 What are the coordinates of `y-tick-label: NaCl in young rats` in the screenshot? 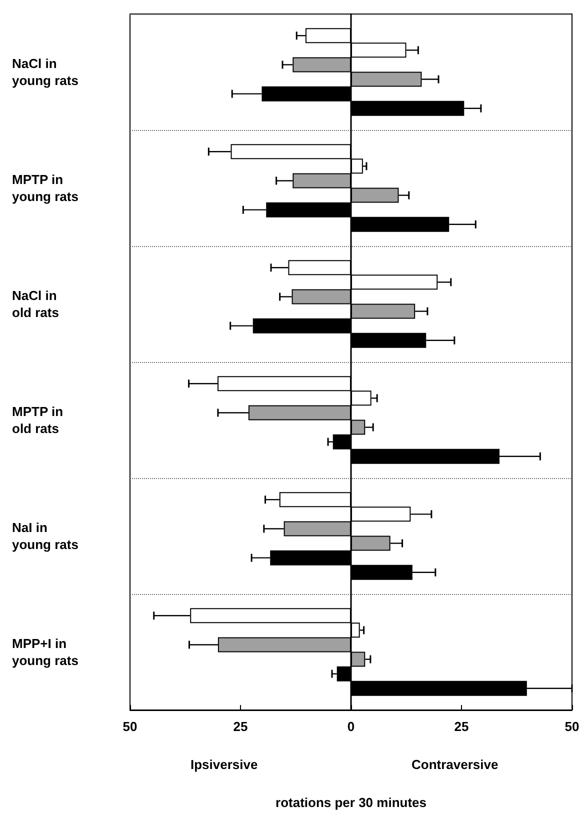 It's located at (45, 72).